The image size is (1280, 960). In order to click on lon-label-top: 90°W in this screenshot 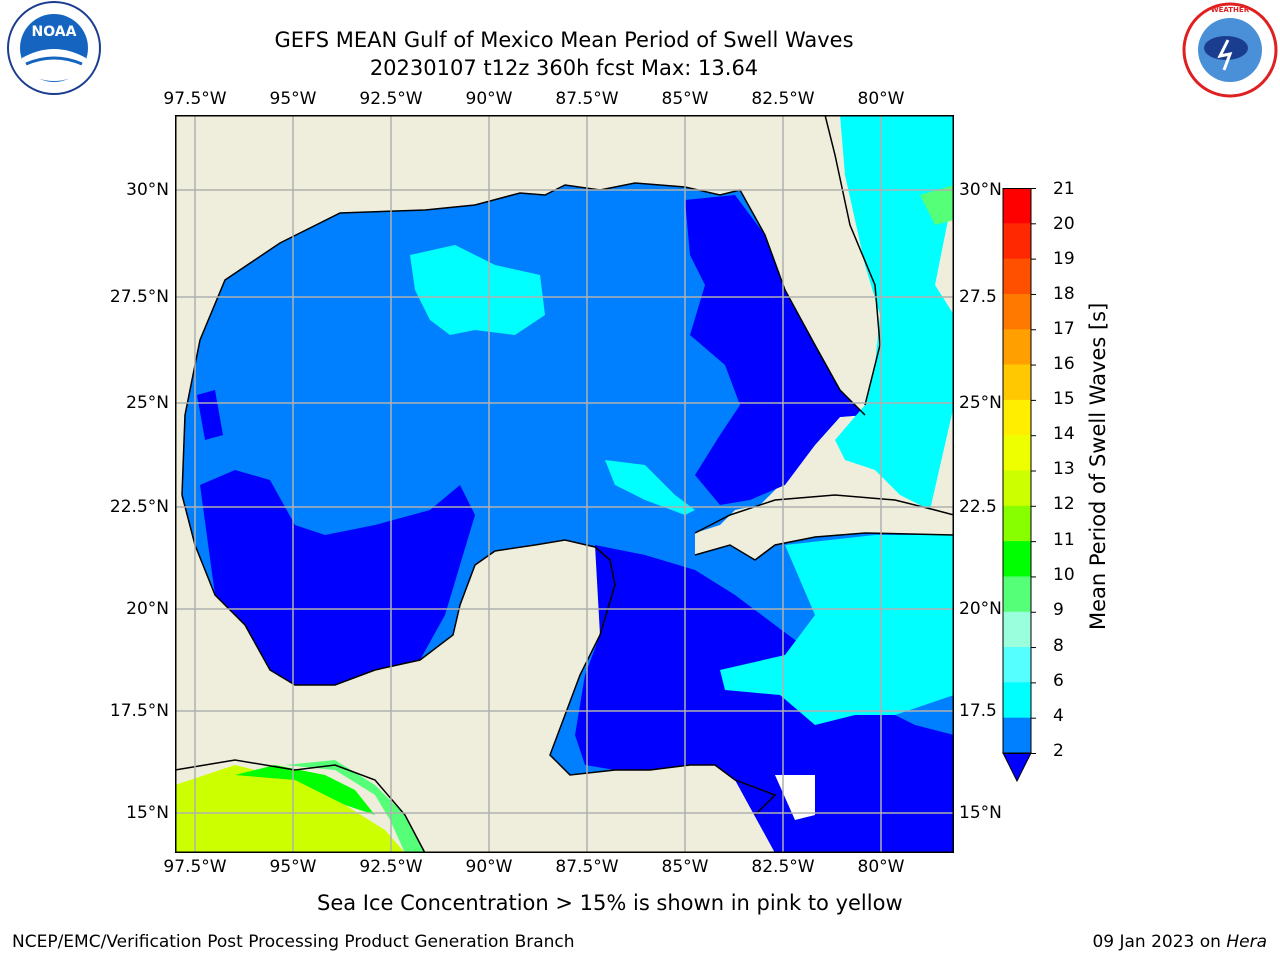, I will do `click(489, 99)`.